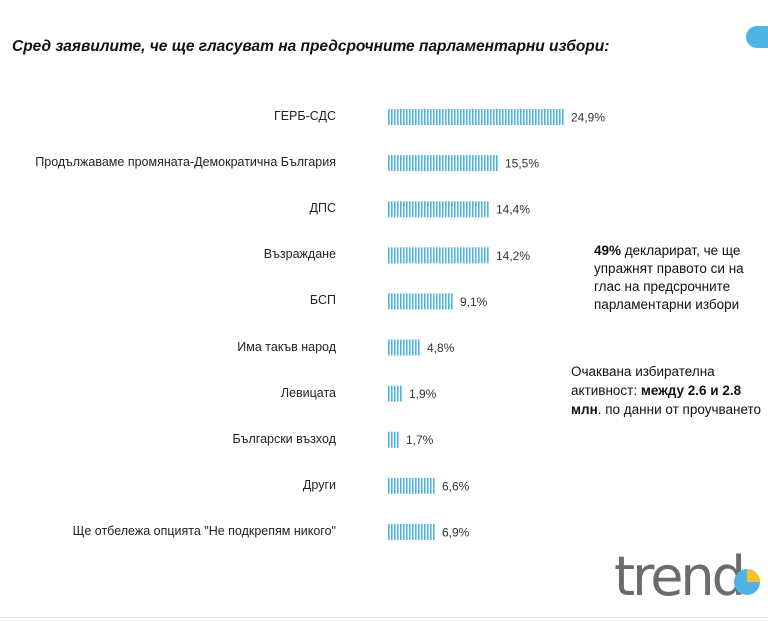  Describe the element at coordinates (286, 346) in the screenshot. I see `category-label: Има такъв народ` at that location.